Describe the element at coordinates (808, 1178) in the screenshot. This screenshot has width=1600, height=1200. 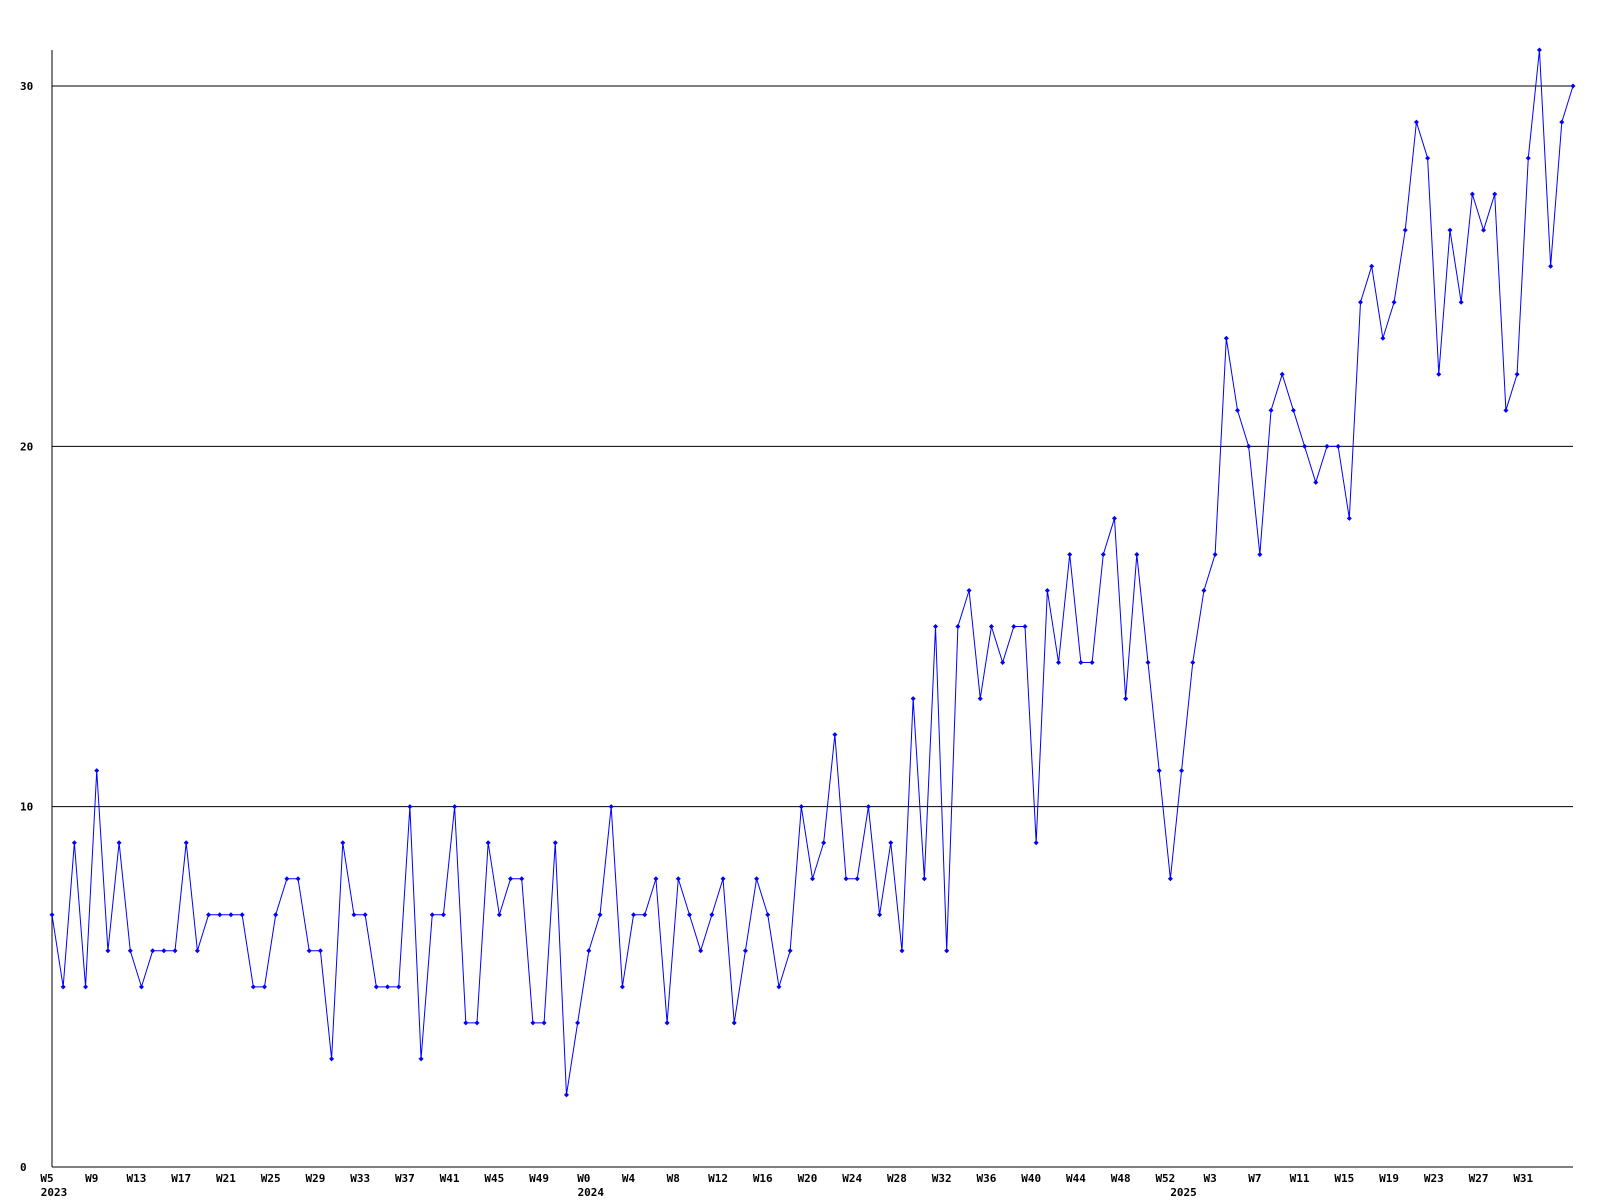
I see `x-tick-label: W20` at that location.